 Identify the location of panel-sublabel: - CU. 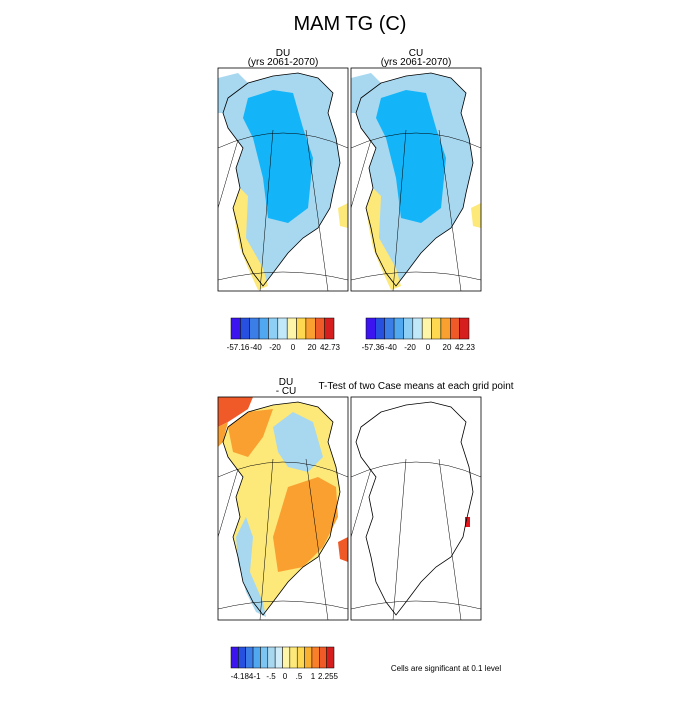
(286, 391).